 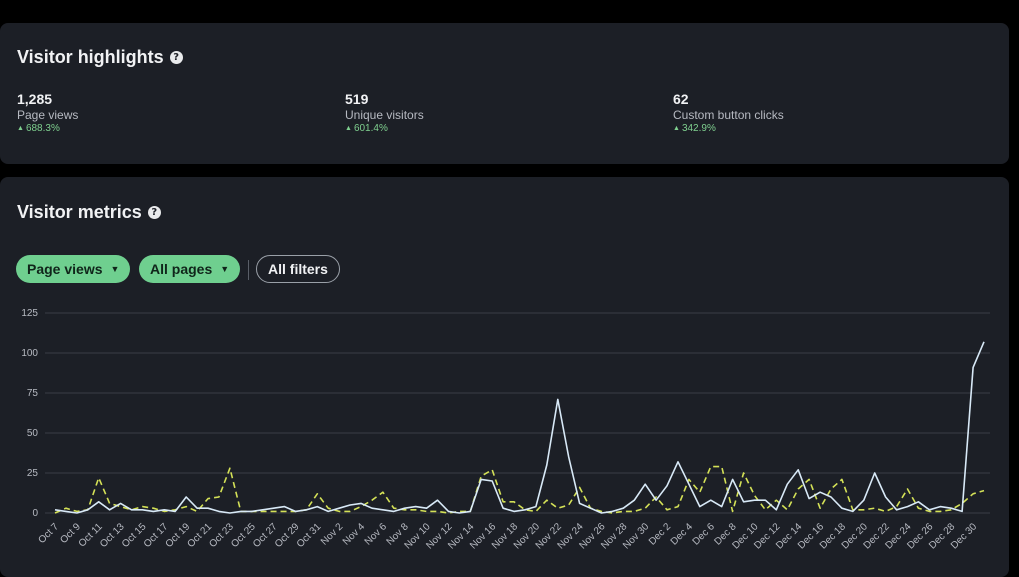 I want to click on stat-change: ▲ 342.9%, so click(x=728, y=129).